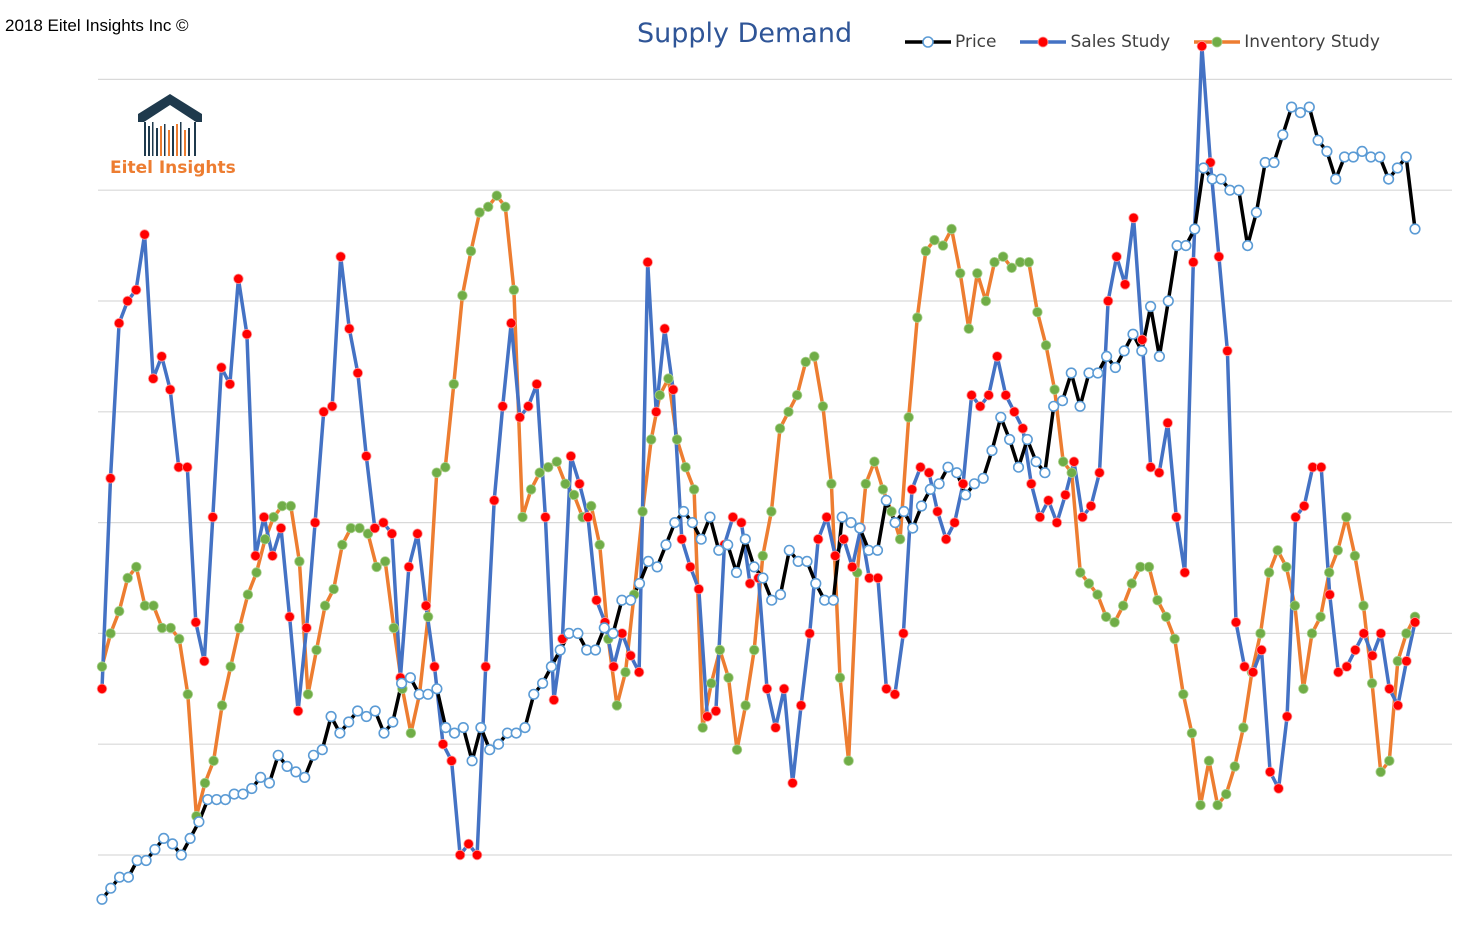 The height and width of the screenshot is (946, 1460). Describe the element at coordinates (1120, 42) in the screenshot. I see `legend-label-sales-study: Sales Study` at that location.